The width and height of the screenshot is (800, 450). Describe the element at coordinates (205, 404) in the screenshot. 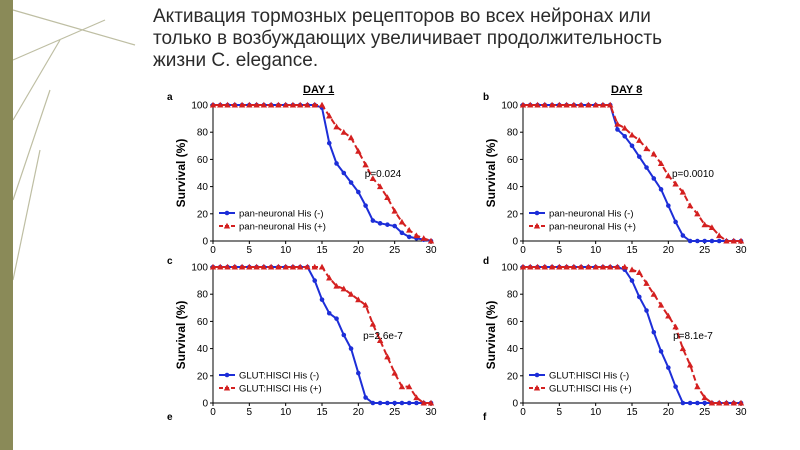

I see `y-tick-label: 0` at that location.